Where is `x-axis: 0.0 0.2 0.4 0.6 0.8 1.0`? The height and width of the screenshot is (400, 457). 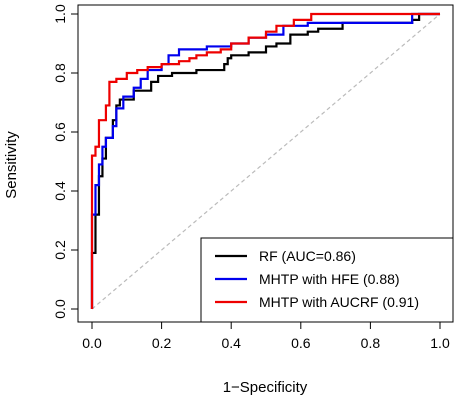
x-axis: 0.0 0.2 0.4 0.6 0.8 1.0 is located at coordinates (266, 336).